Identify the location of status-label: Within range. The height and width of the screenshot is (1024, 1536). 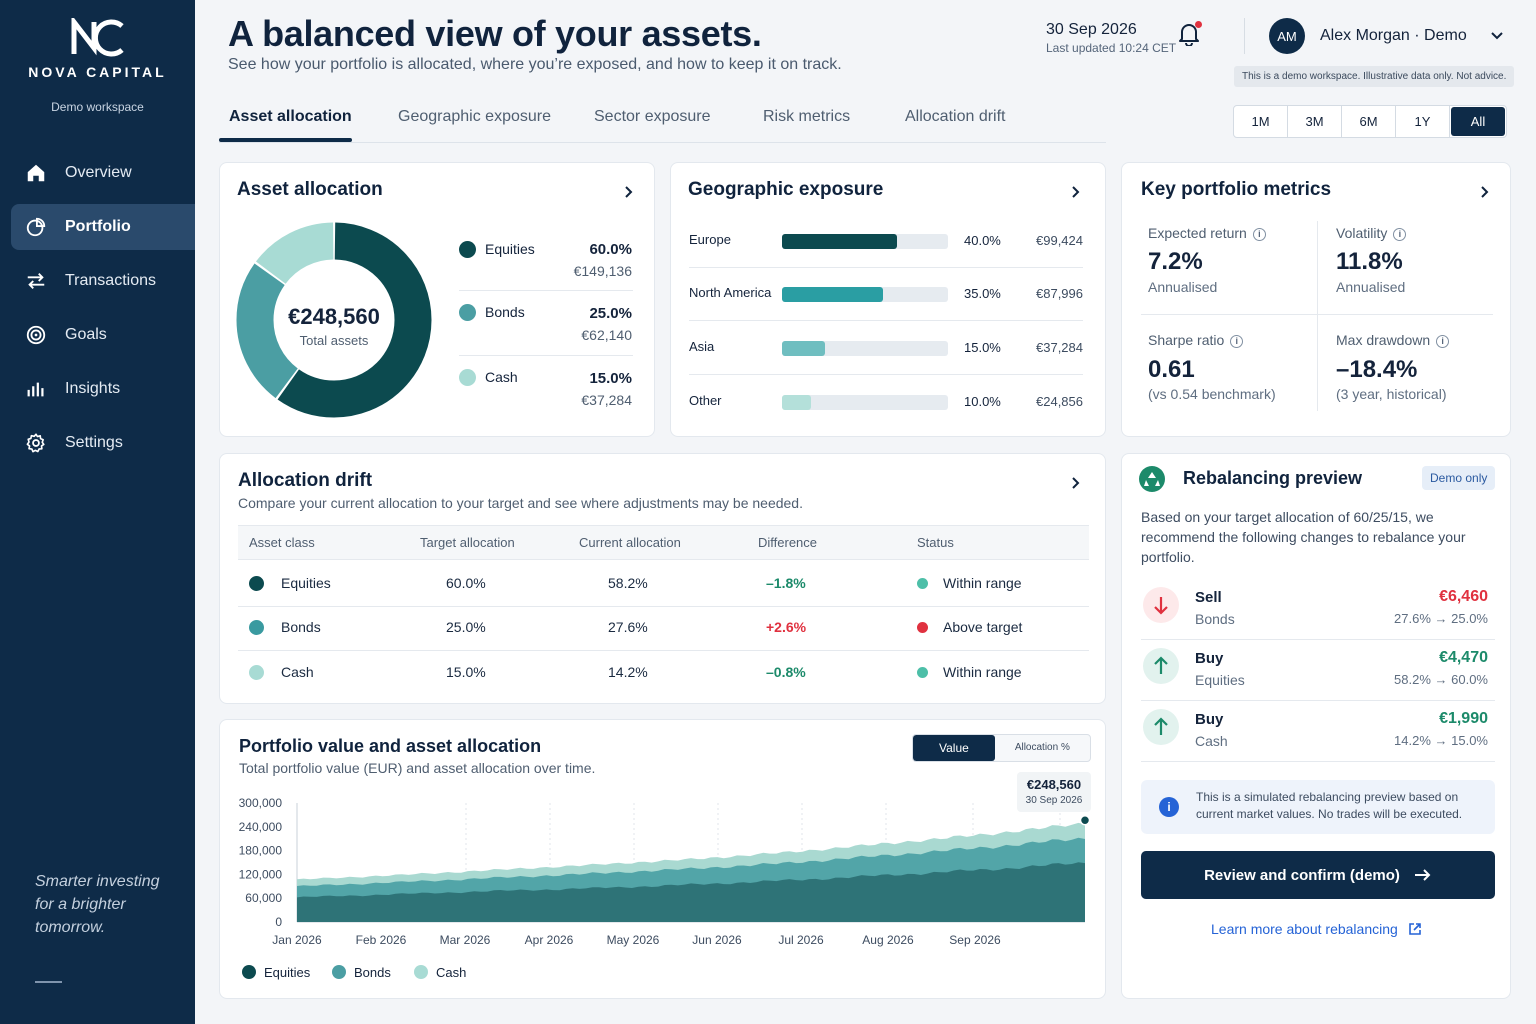
(982, 583).